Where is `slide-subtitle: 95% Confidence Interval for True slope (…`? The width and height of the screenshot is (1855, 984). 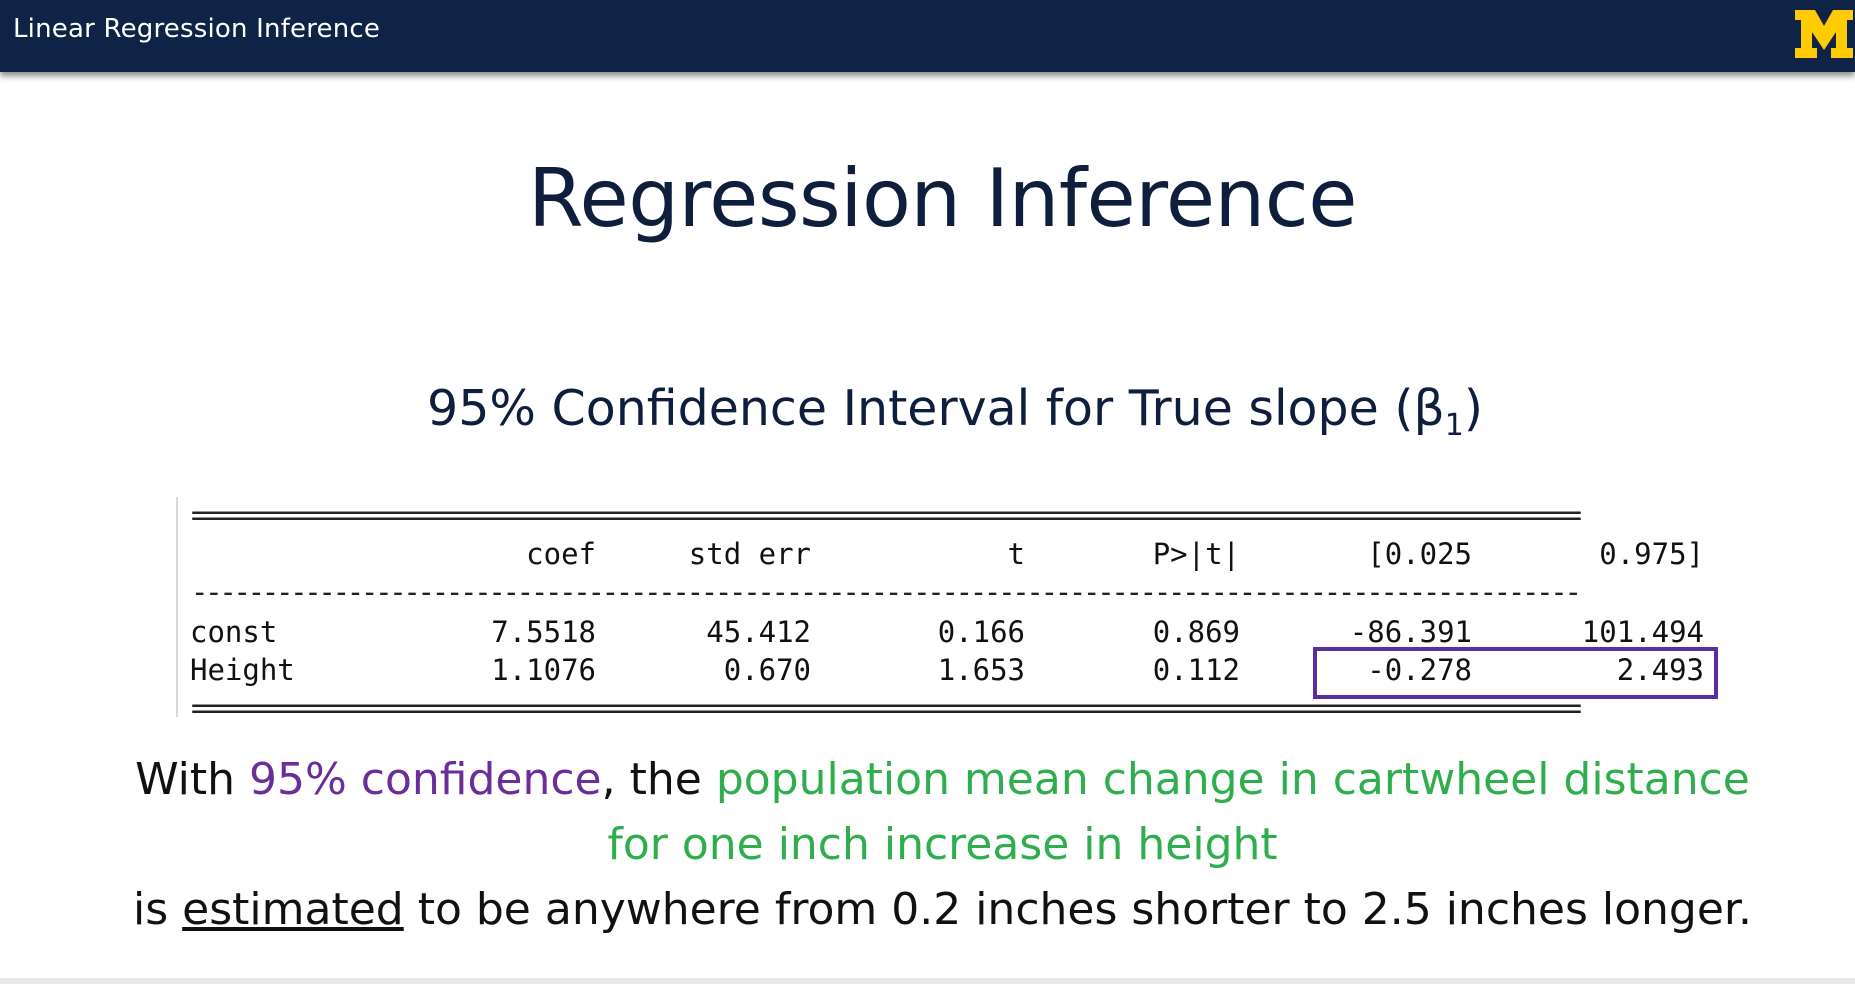 slide-subtitle: 95% Confidence Interval for True slope (… is located at coordinates (927, 410).